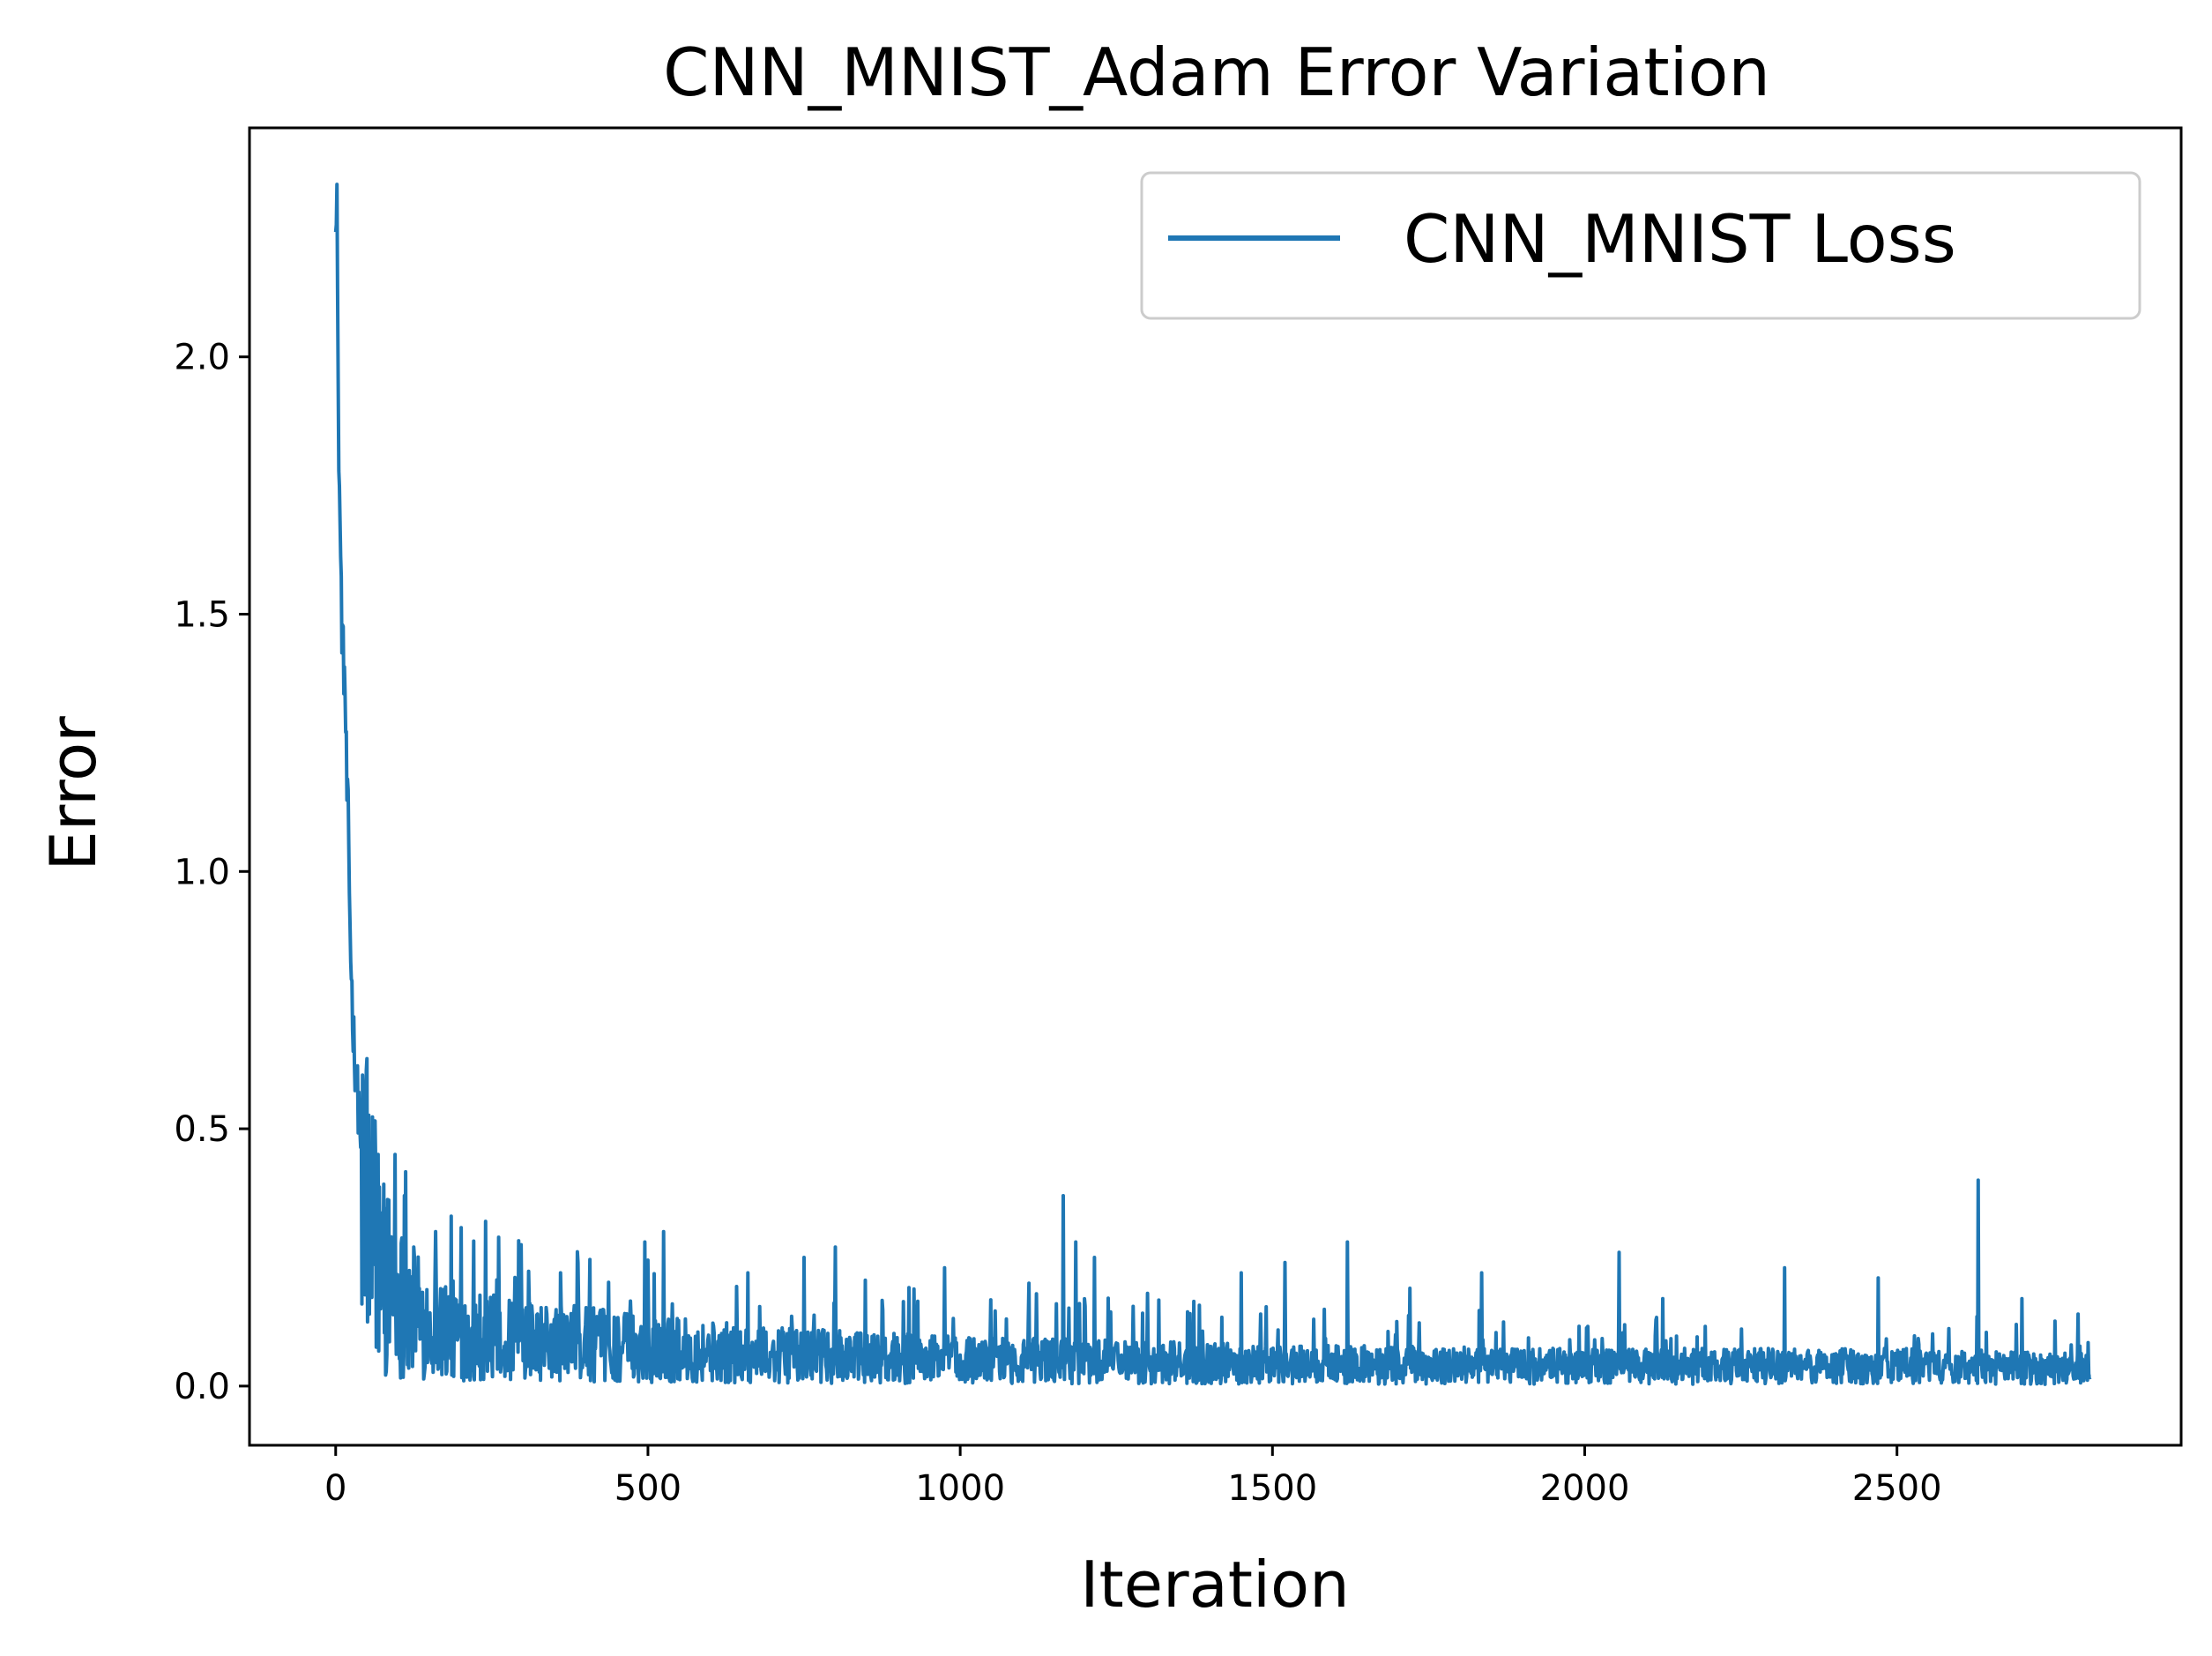 The width and height of the screenshot is (2212, 1656). I want to click on x-tick-label: 1000, so click(960, 1488).